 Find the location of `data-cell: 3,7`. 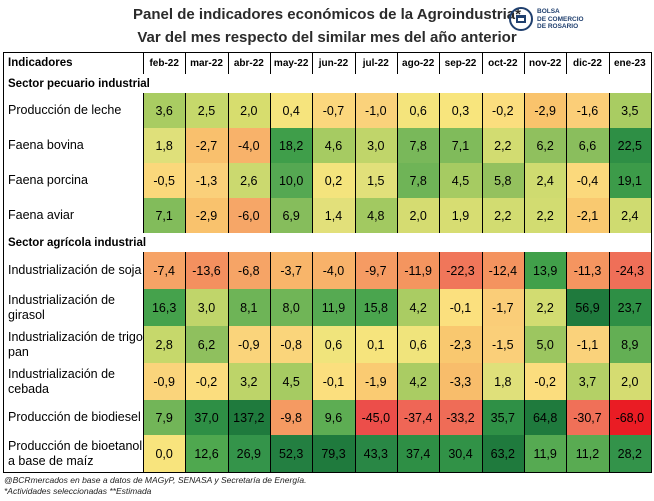

data-cell: 3,7 is located at coordinates (587, 381).